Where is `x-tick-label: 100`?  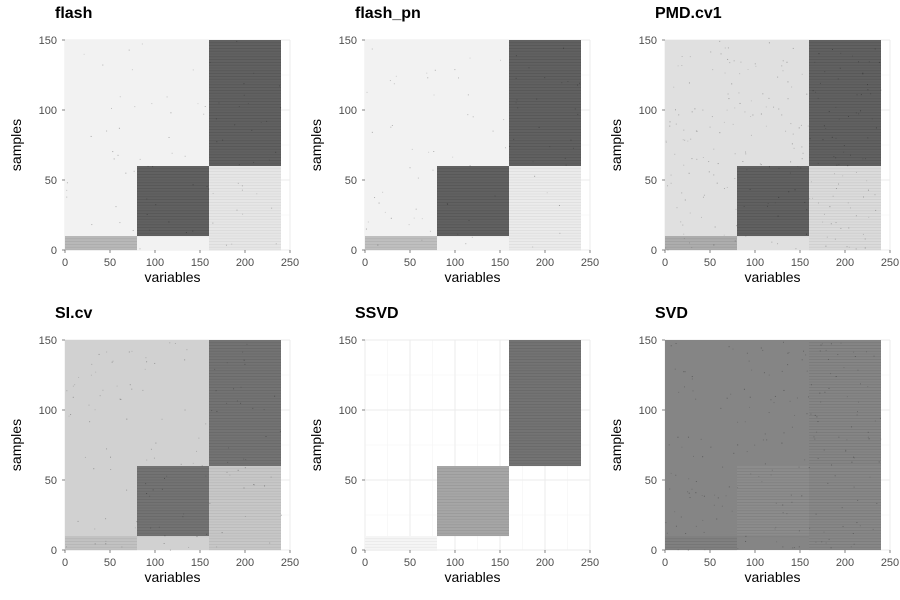
x-tick-label: 100 is located at coordinates (455, 563).